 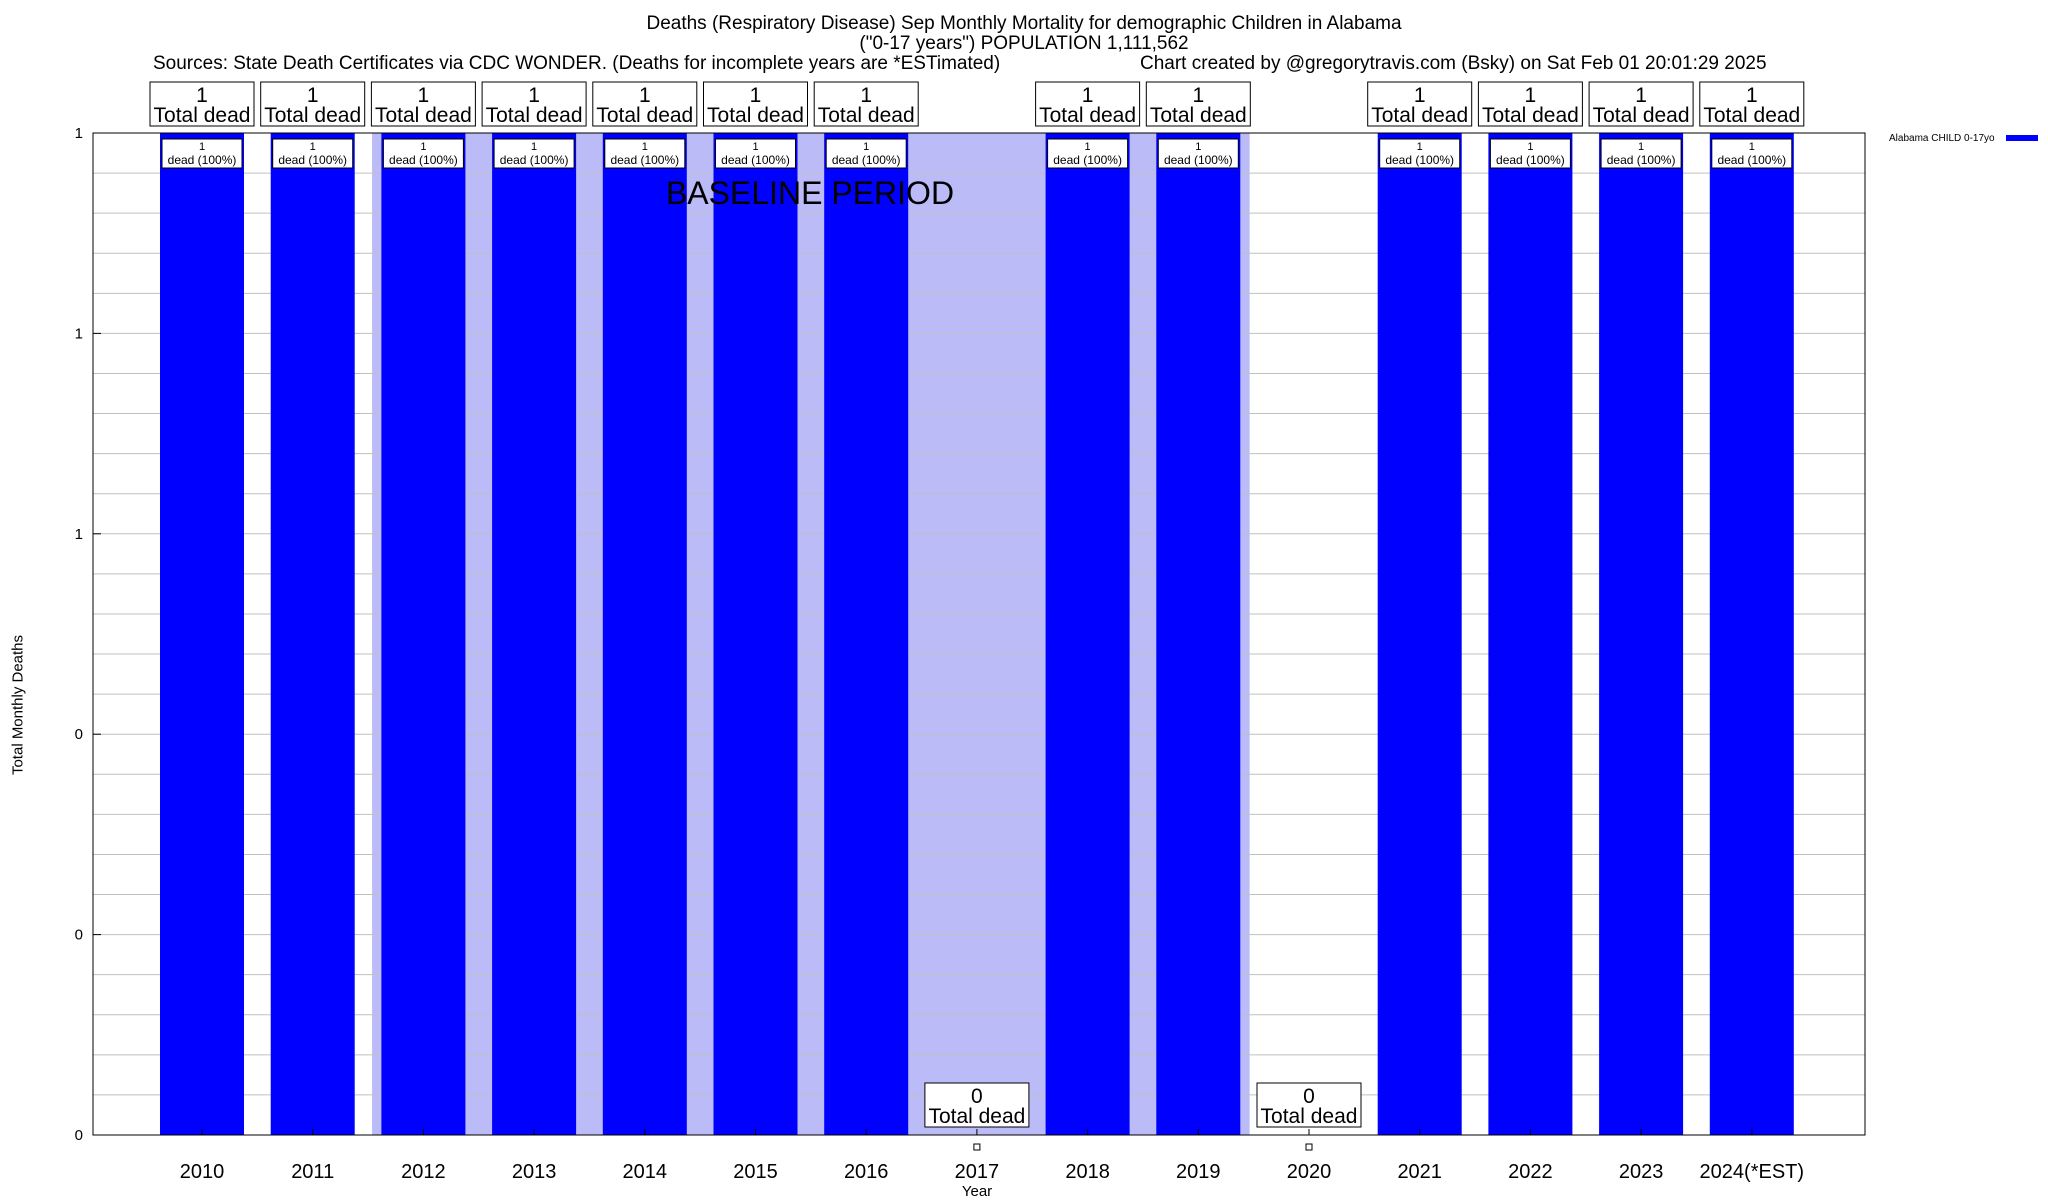 What do you see at coordinates (645, 1172) in the screenshot?
I see `x-tick-label: 2014` at bounding box center [645, 1172].